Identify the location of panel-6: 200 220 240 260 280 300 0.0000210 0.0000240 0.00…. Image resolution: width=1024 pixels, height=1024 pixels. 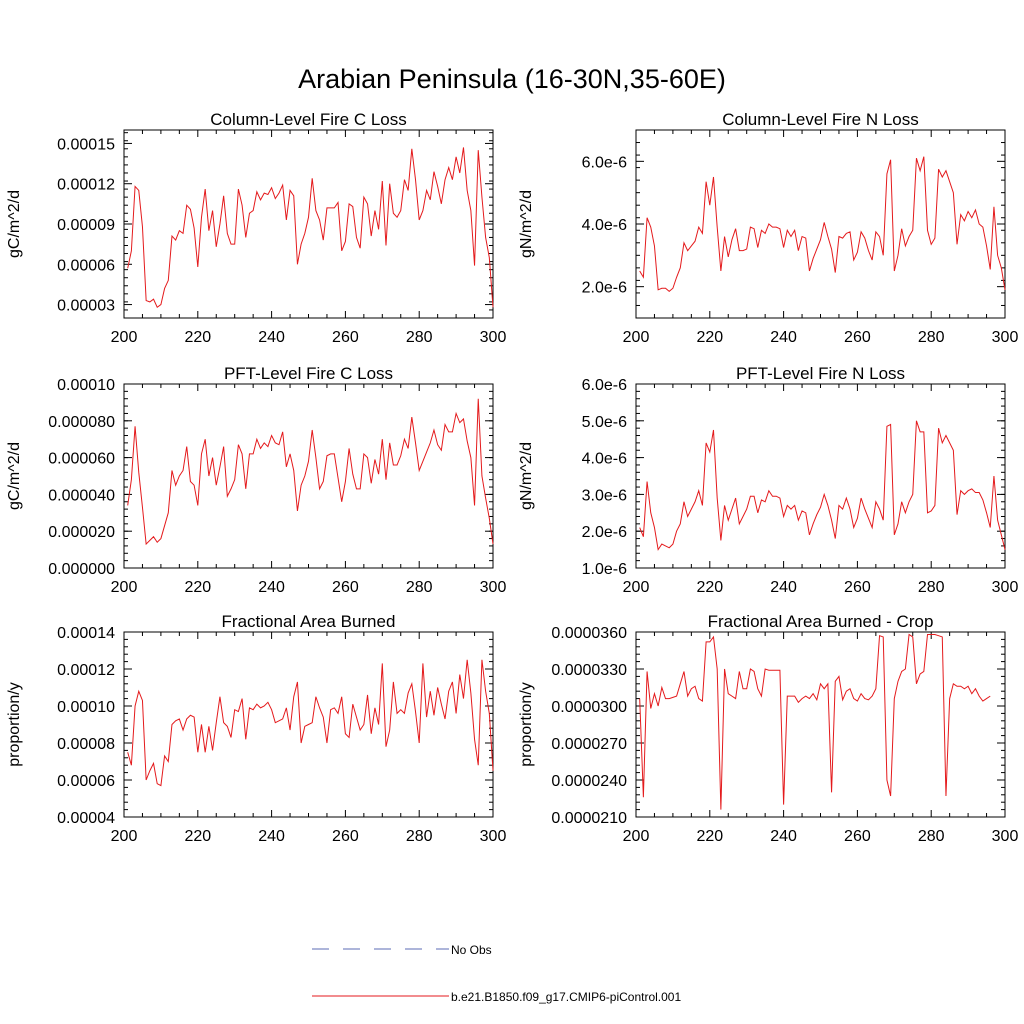
(768, 728).